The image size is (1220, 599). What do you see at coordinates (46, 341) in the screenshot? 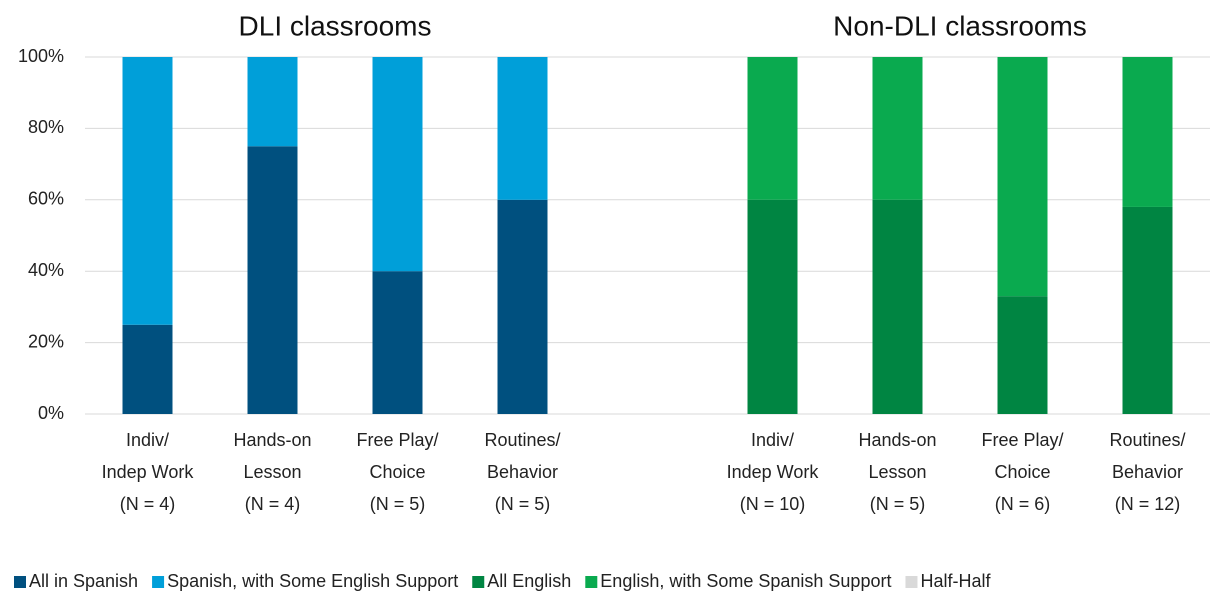
I see `y-tick-label: 20%` at bounding box center [46, 341].